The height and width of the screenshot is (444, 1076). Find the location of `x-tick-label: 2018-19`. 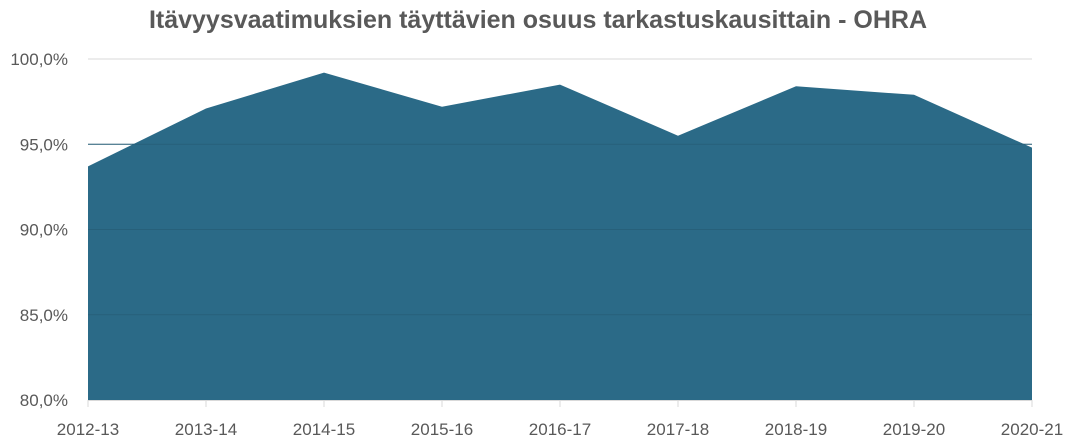

x-tick-label: 2018-19 is located at coordinates (796, 429).